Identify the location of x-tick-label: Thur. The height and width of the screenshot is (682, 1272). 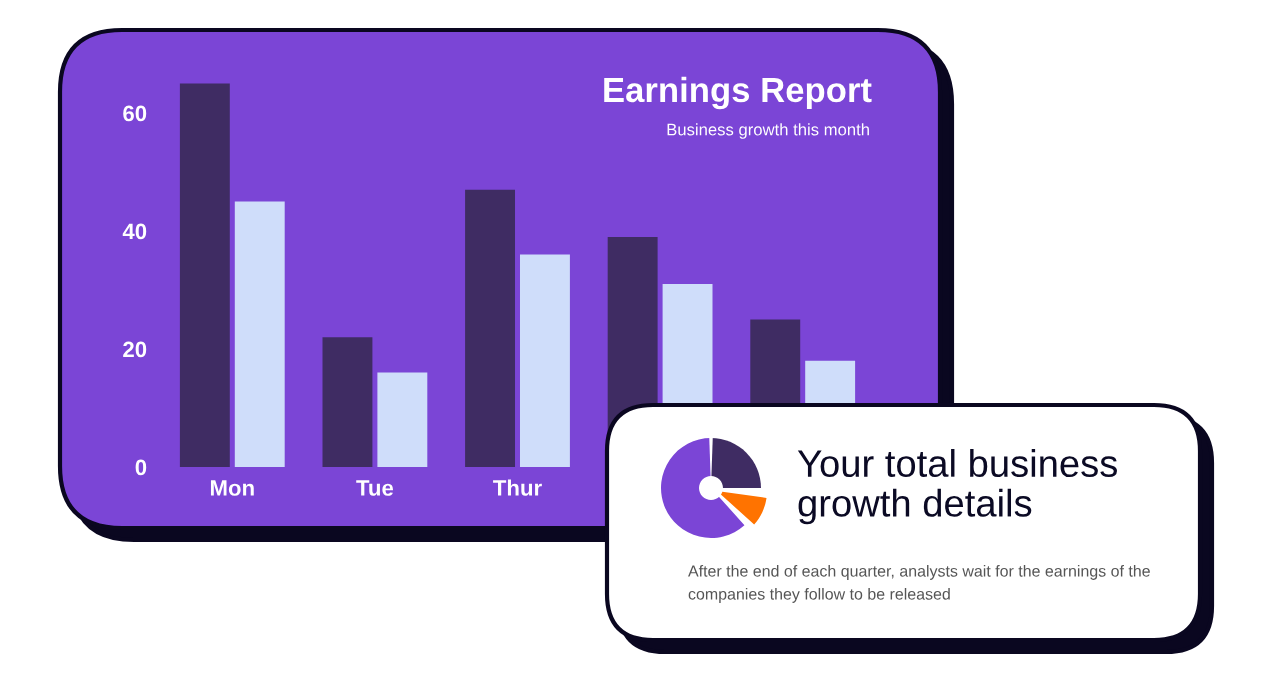
(517, 487).